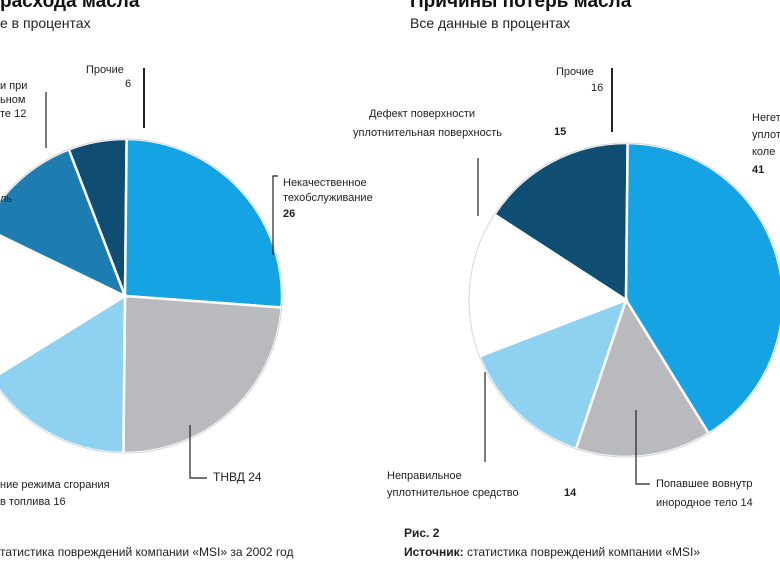 Image resolution: width=780 pixels, height=564 pixels. Describe the element at coordinates (582, 552) in the screenshot. I see `caption-source-text: статистика повреждений компании «MSI»` at that location.